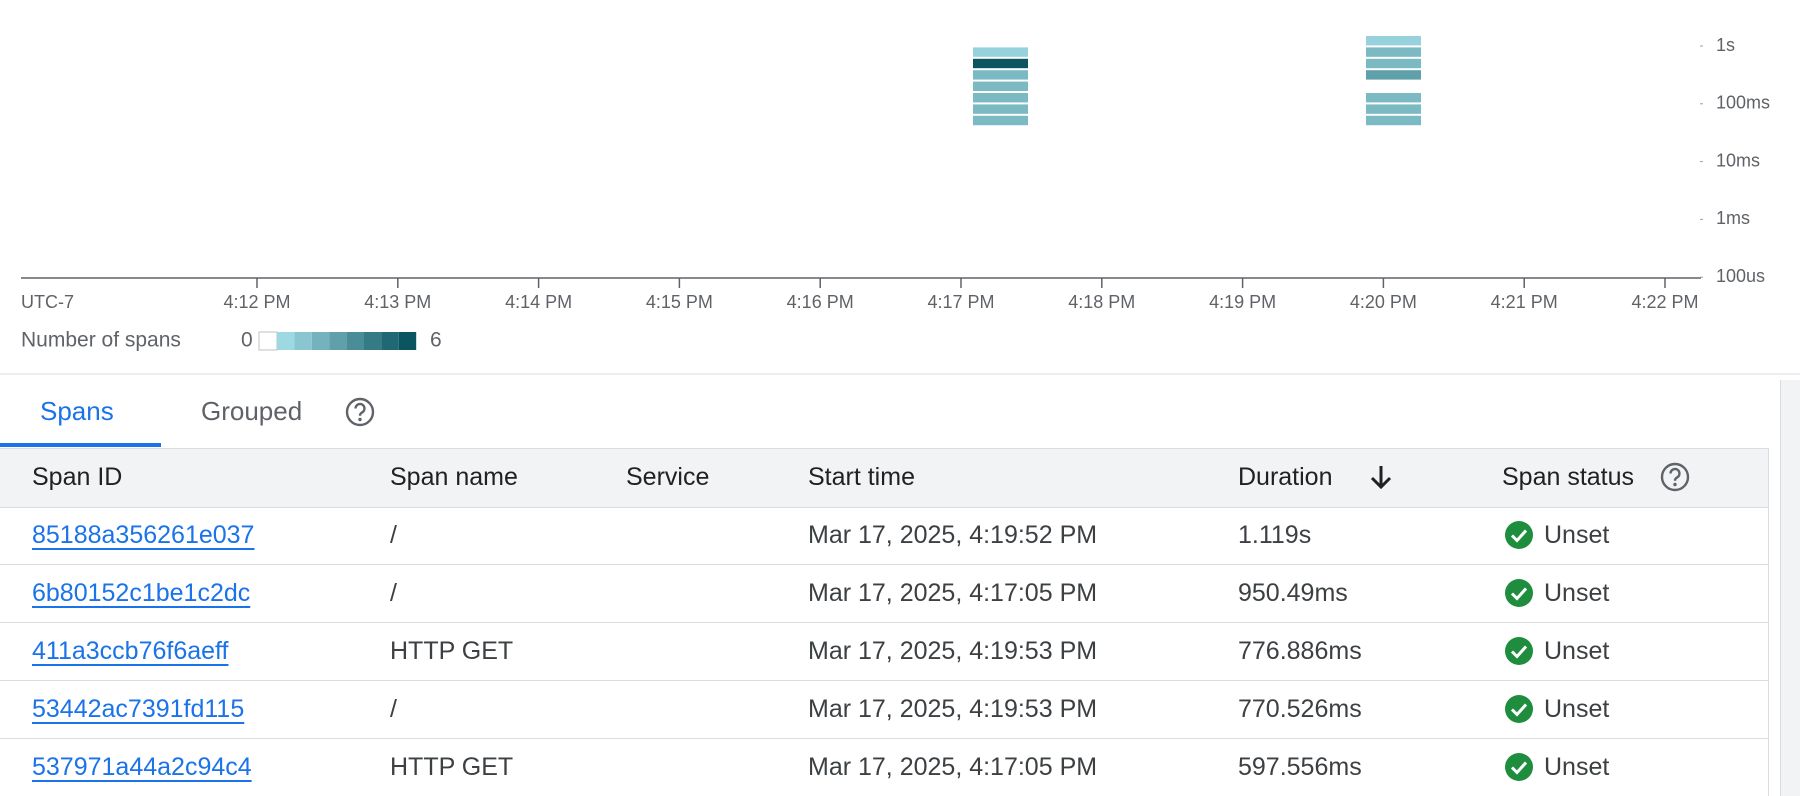 This screenshot has height=796, width=1800. I want to click on start-time: Mar 17, 2025, 4:19:52 PM, so click(953, 535).